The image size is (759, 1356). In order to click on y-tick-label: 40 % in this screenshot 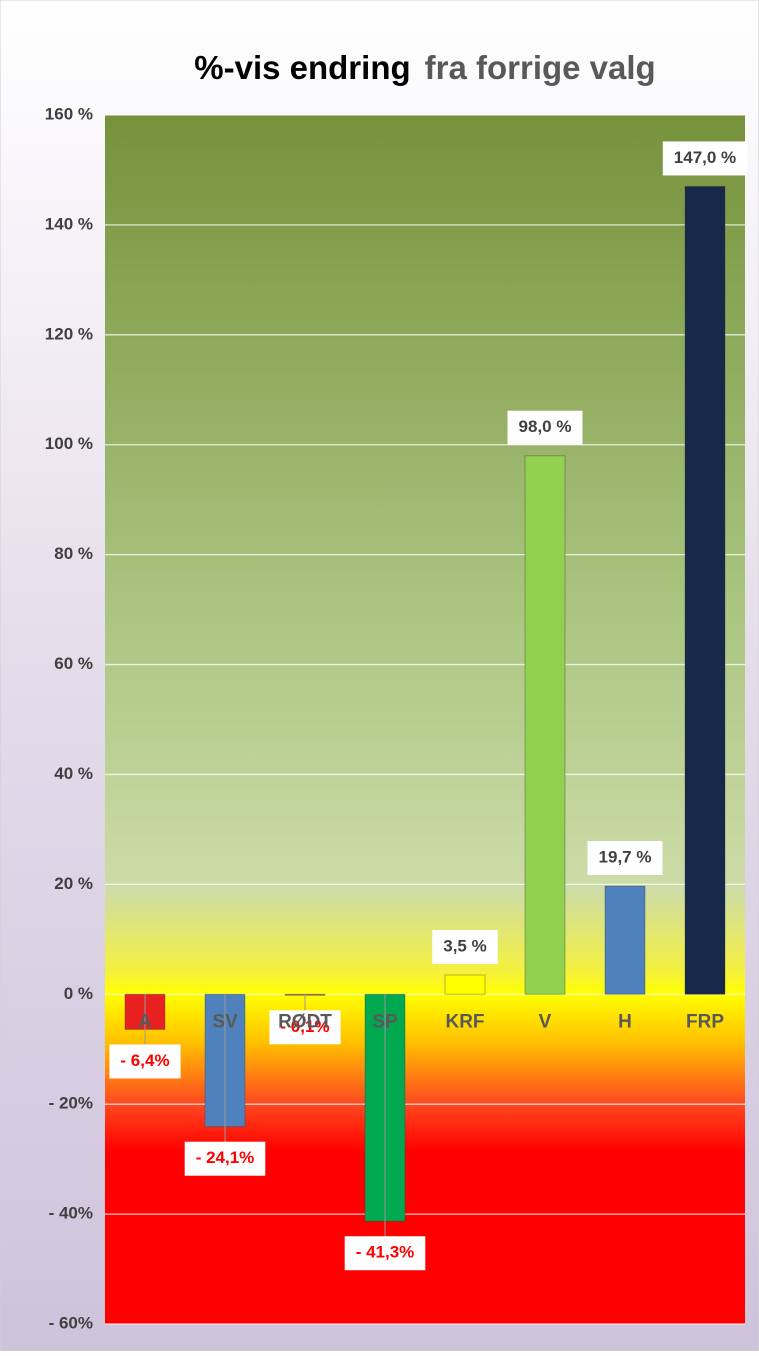, I will do `click(73, 773)`.